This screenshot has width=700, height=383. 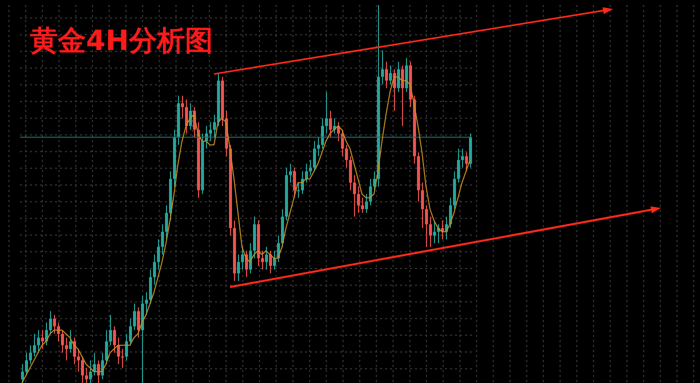 What do you see at coordinates (121, 41) in the screenshot?
I see `text: 黄金4H分析图` at bounding box center [121, 41].